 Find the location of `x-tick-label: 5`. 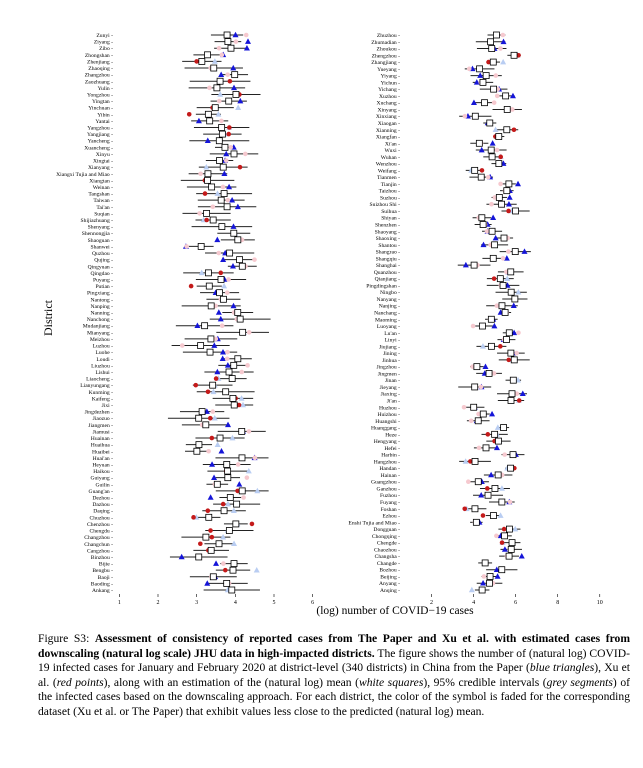

x-tick-label: 5 is located at coordinates (274, 603).